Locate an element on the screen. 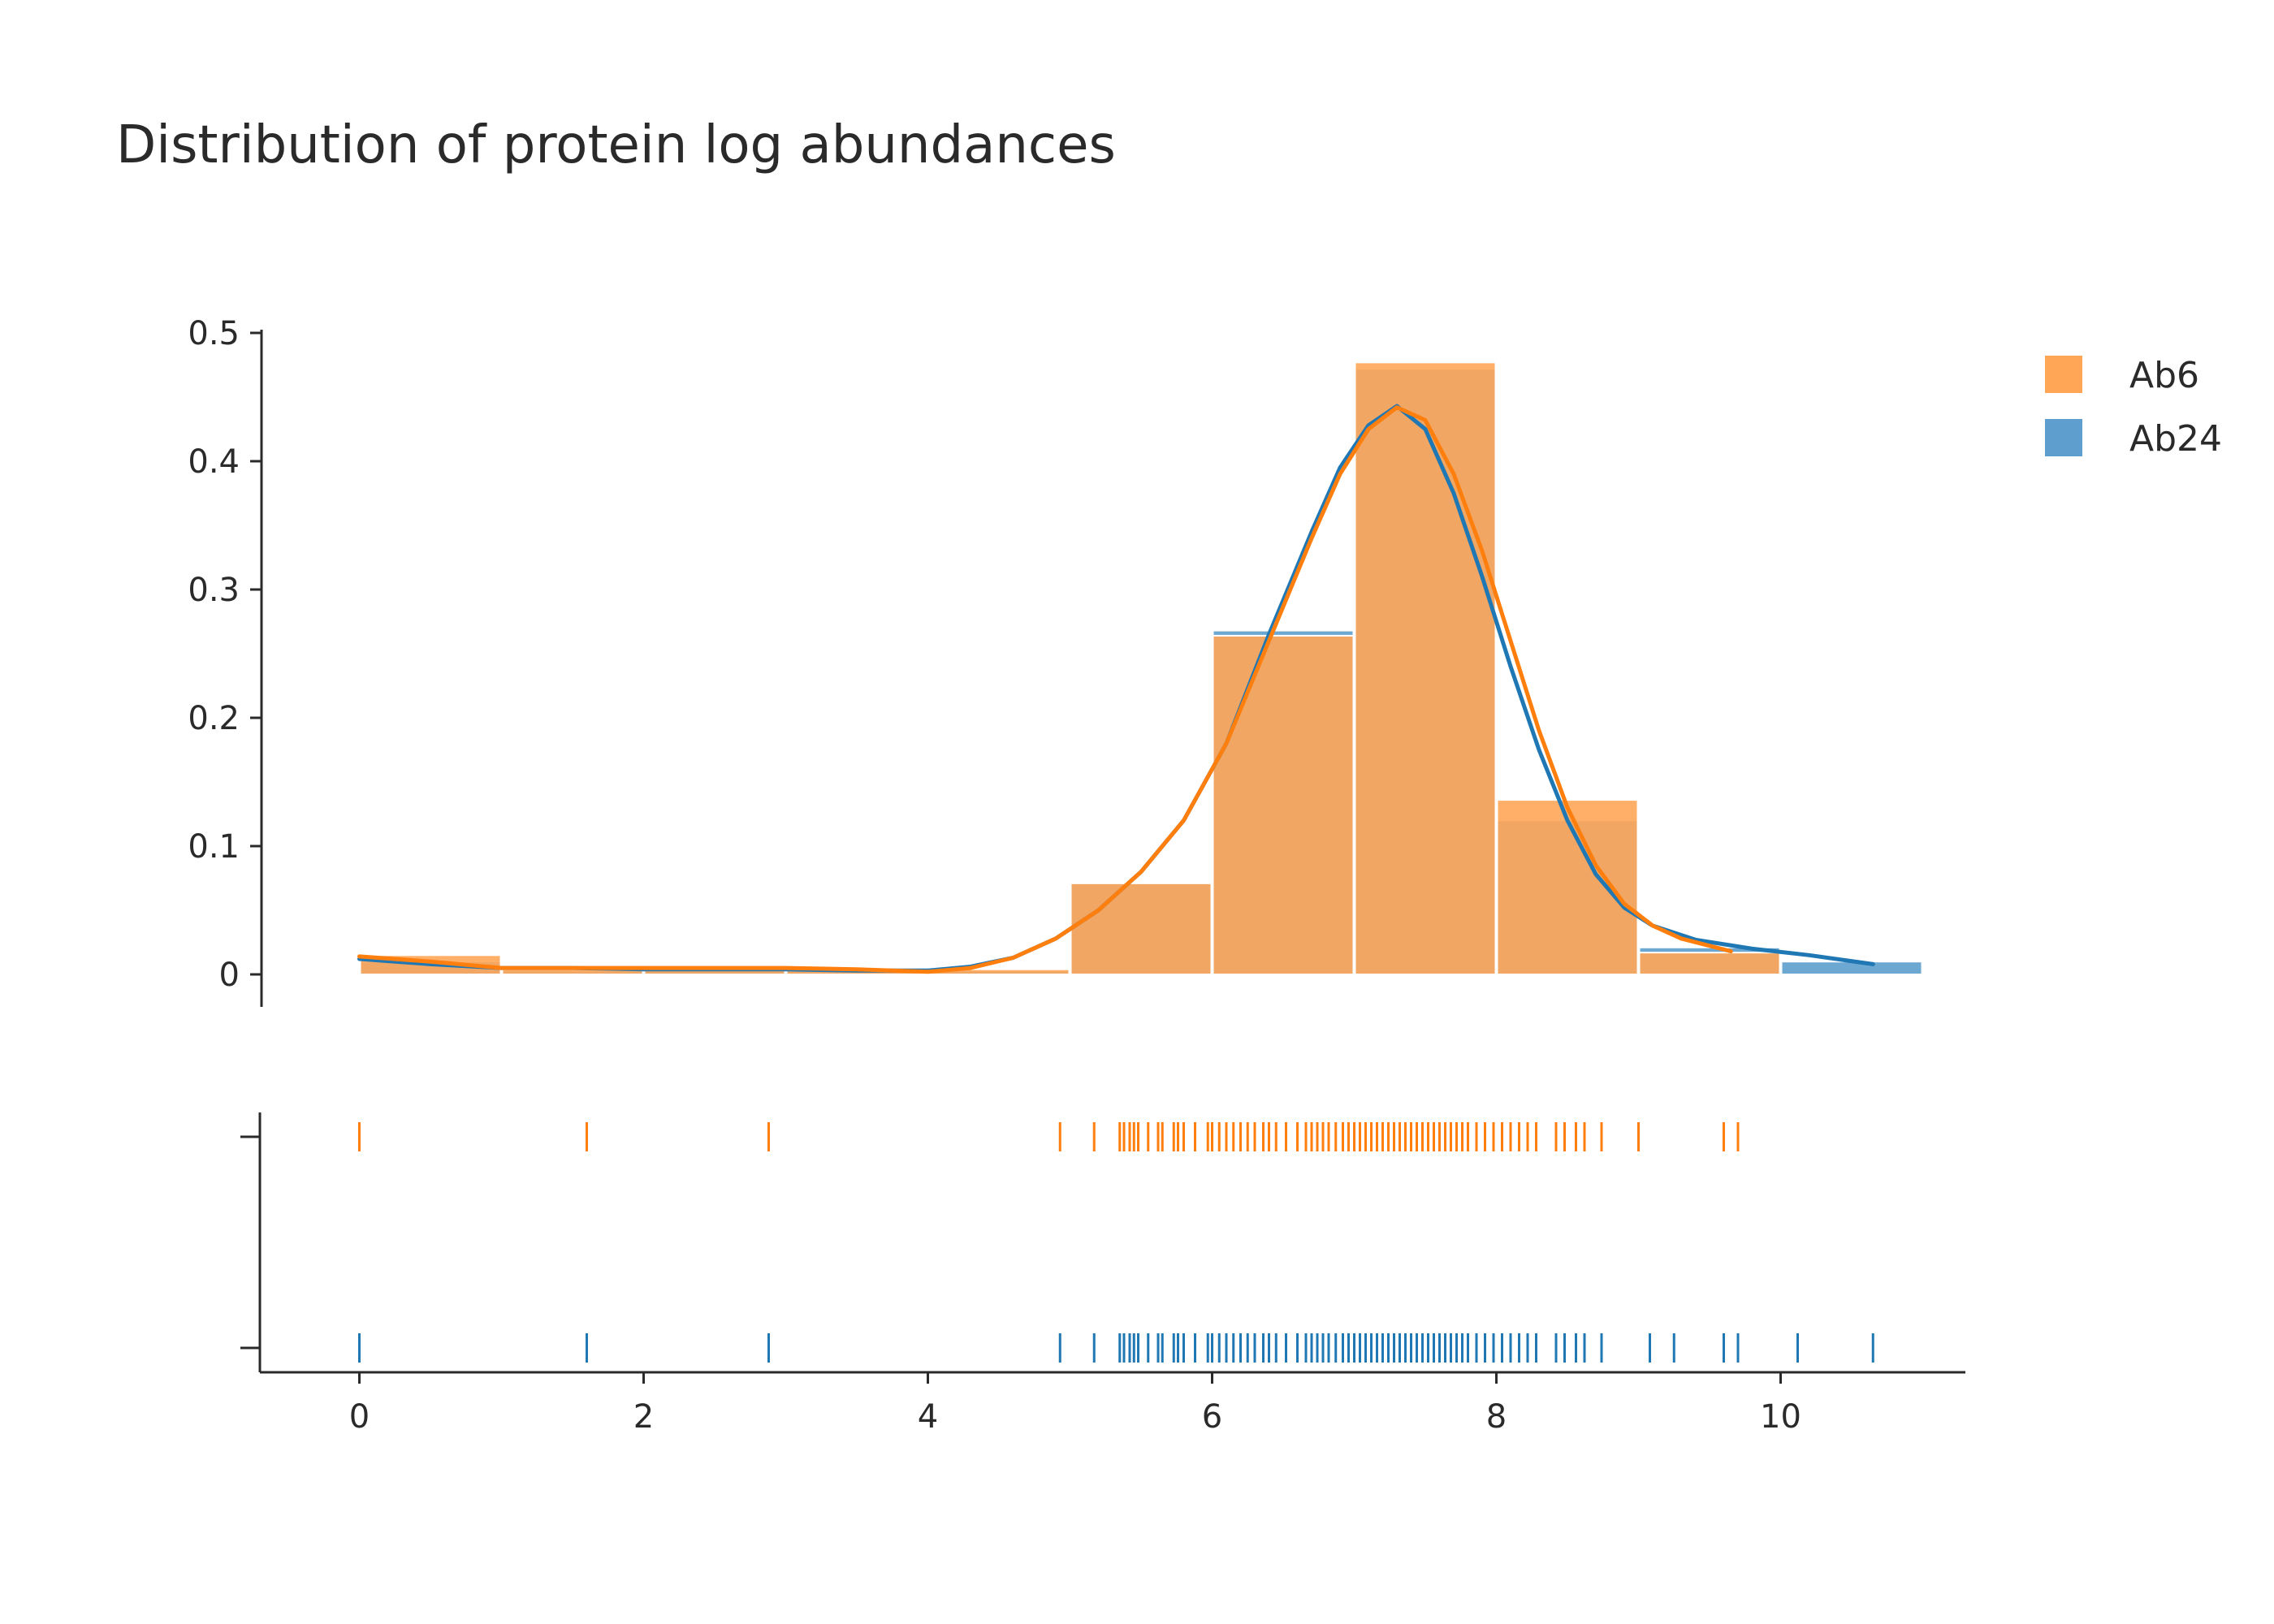 This screenshot has height=1624, width=2274. y-axis: 0 0.1 0.2 0.3 0.4 0.5 is located at coordinates (225, 661).